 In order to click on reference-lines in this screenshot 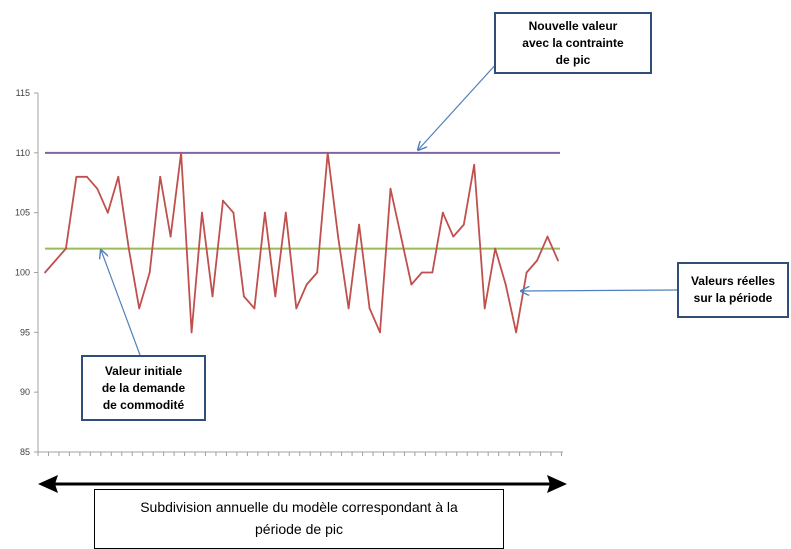, I will do `click(302, 200)`.